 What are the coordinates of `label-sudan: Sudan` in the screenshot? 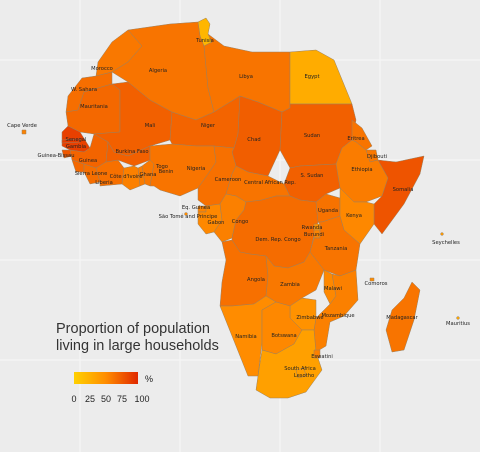 It's located at (312, 136).